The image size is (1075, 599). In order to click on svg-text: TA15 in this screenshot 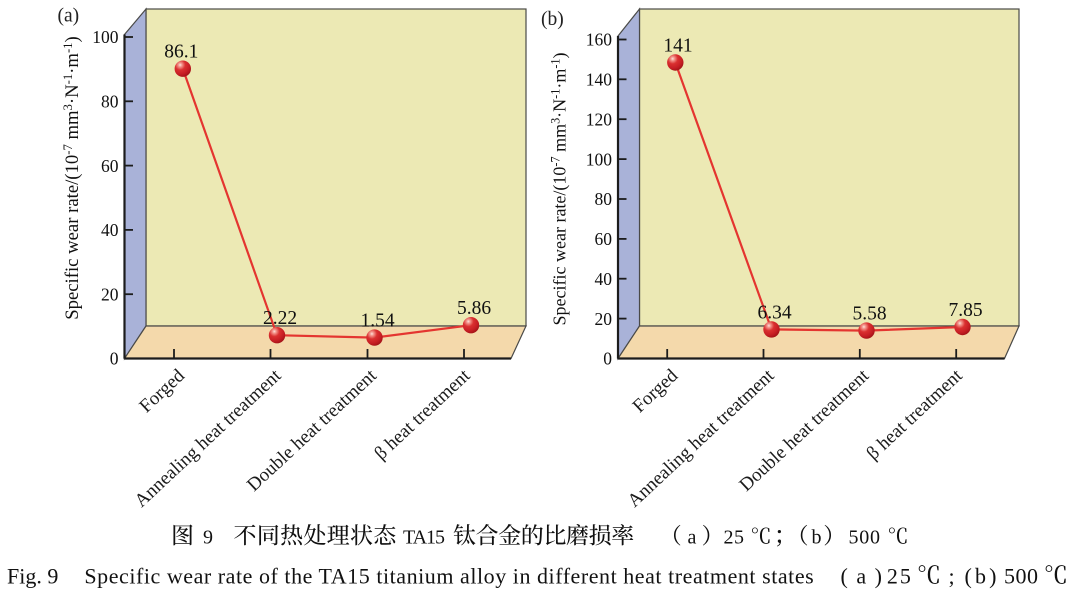, I will do `click(424, 538)`.